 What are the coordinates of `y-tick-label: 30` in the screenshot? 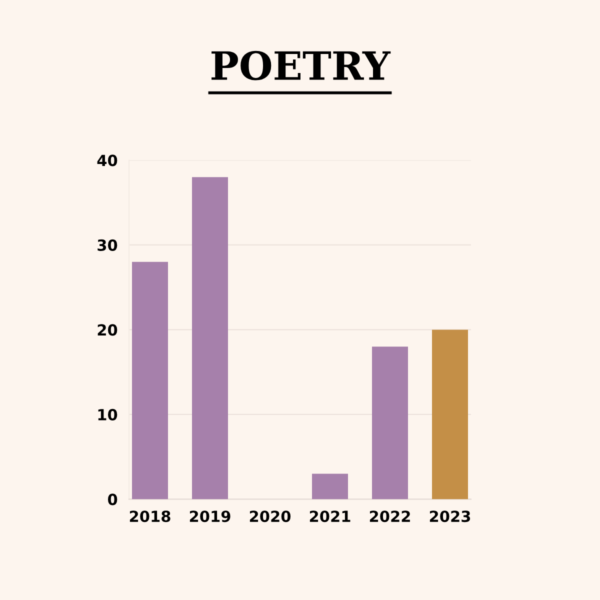 It's located at (108, 245).